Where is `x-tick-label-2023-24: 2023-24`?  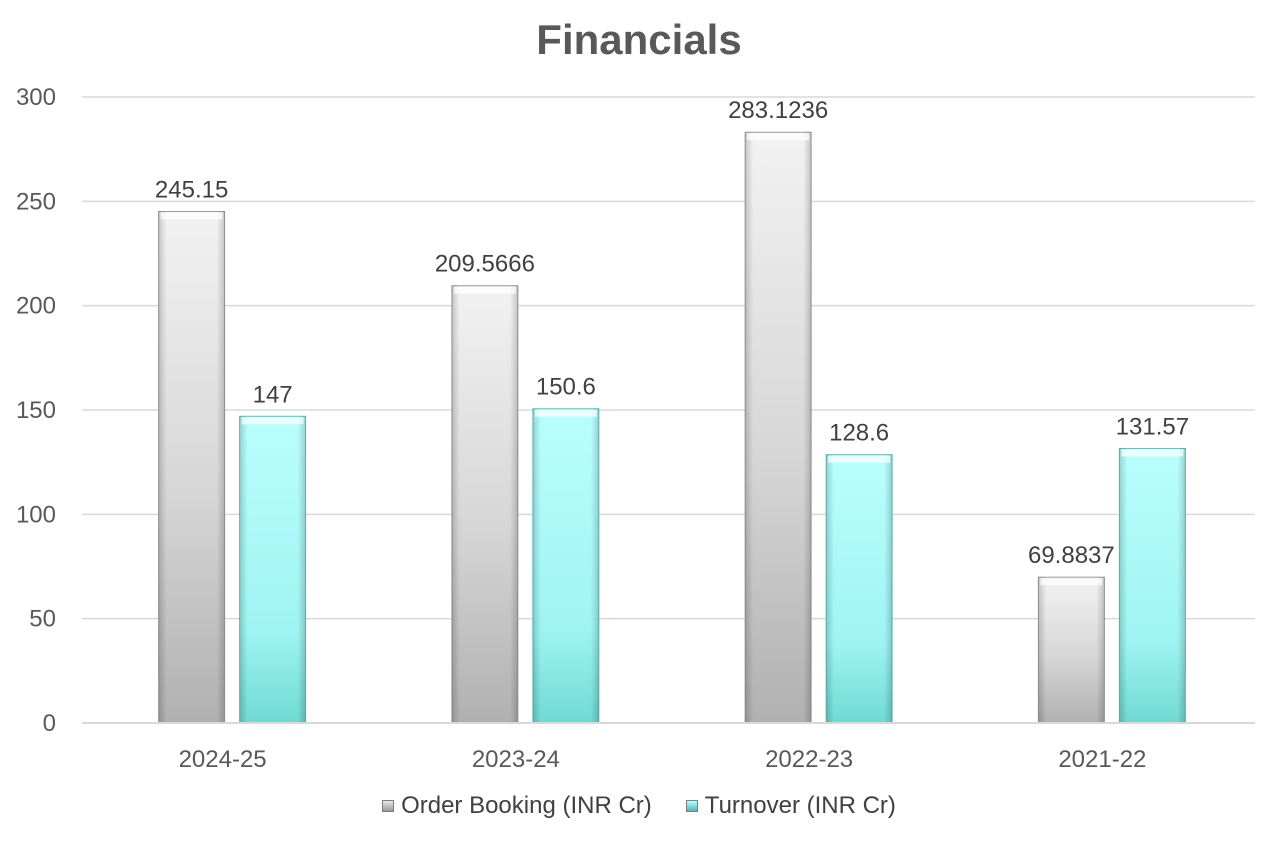
x-tick-label-2023-24: 2023-24 is located at coordinates (516, 759).